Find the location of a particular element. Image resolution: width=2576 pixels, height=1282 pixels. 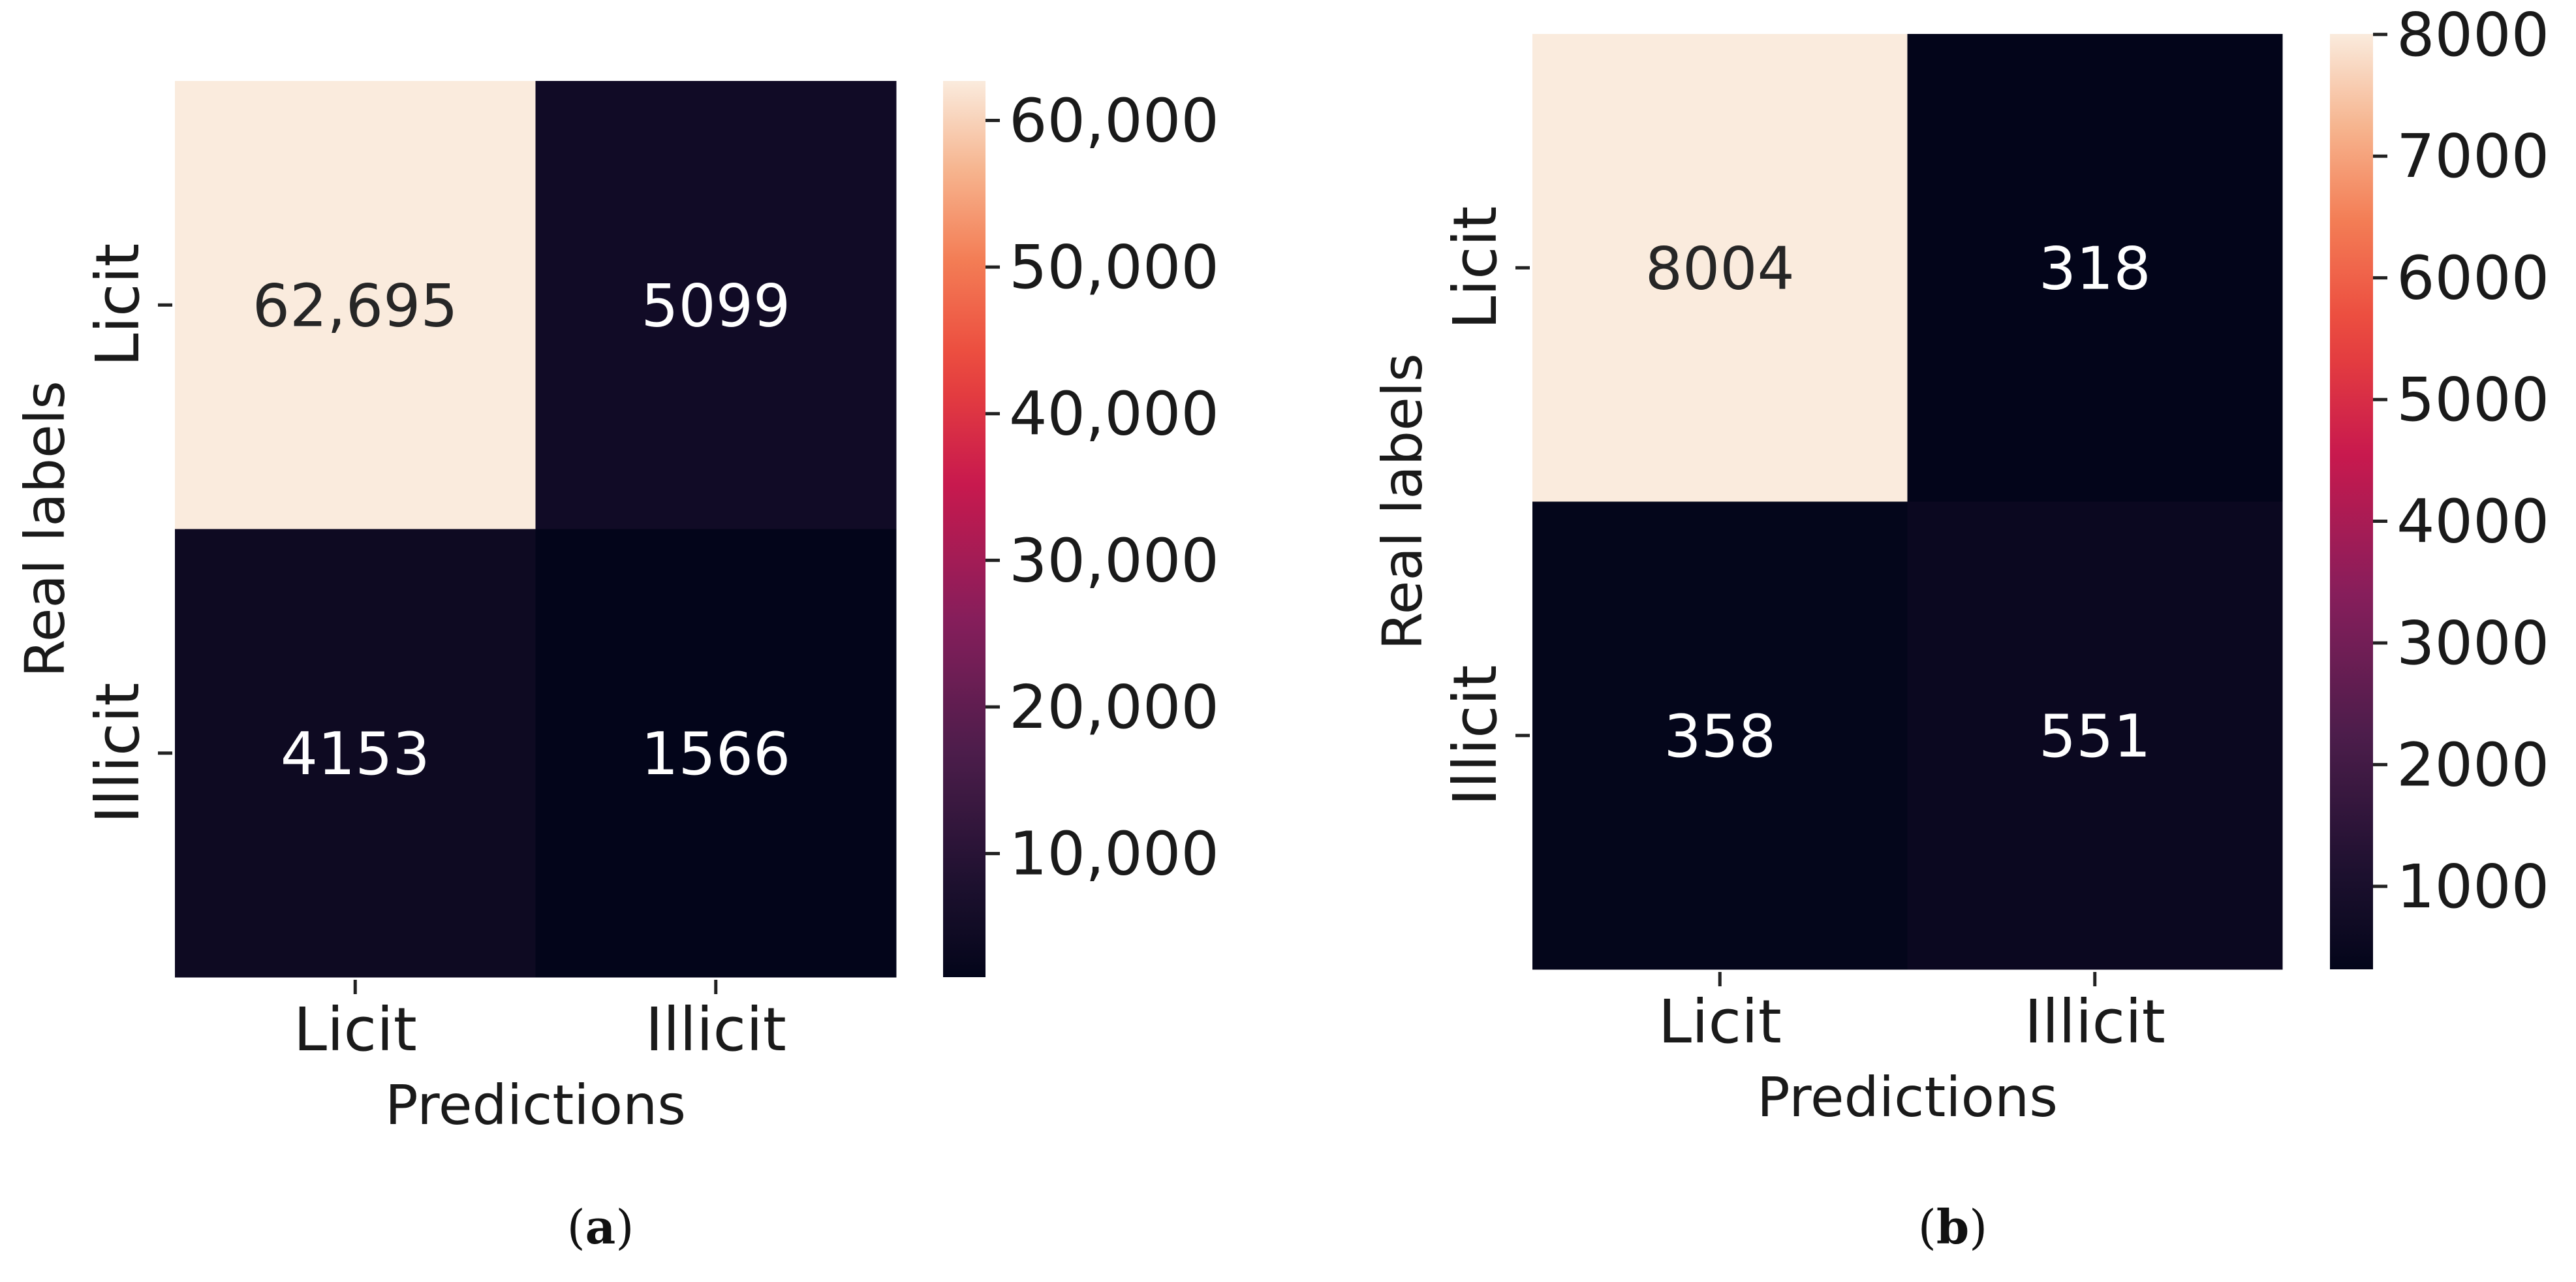

cell-value-label: 1566 is located at coordinates (716, 754).